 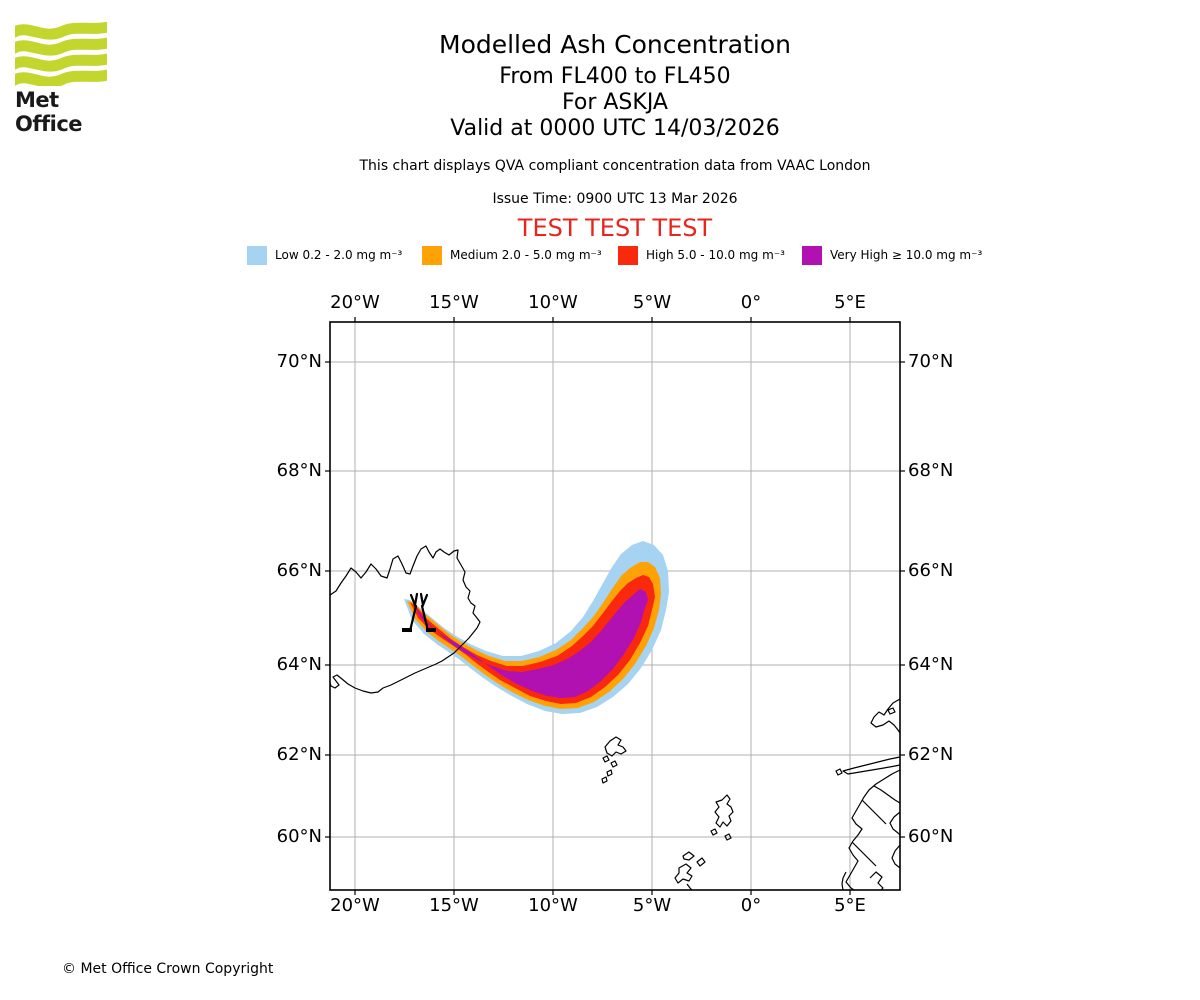 What do you see at coordinates (931, 836) in the screenshot?
I see `lat-label-right-5: 60°N` at bounding box center [931, 836].